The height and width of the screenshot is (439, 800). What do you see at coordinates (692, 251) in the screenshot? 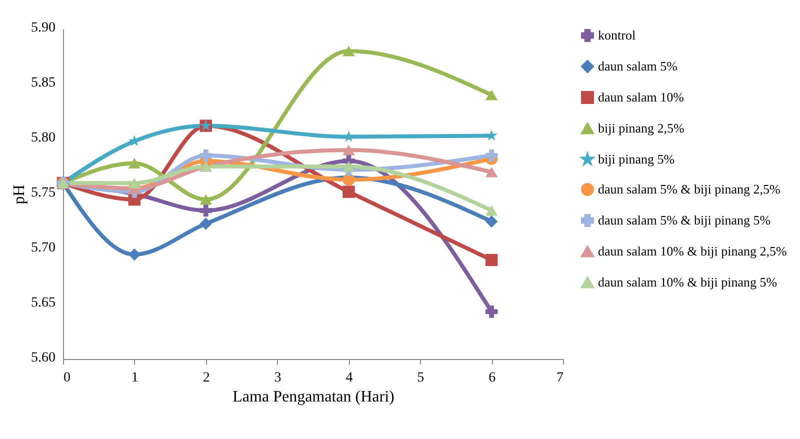
I see `legend-label: daun salam 10% & biji pinang 2,5%` at bounding box center [692, 251].